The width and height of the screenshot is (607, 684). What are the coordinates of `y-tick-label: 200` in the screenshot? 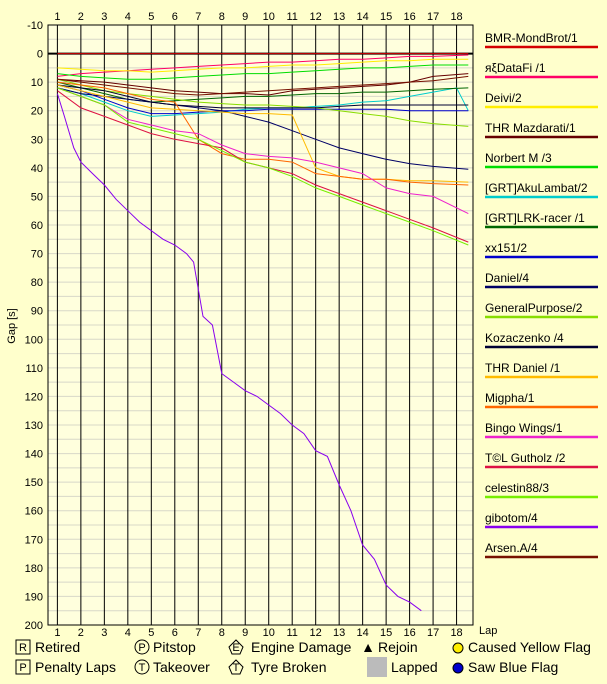 It's located at (34, 626).